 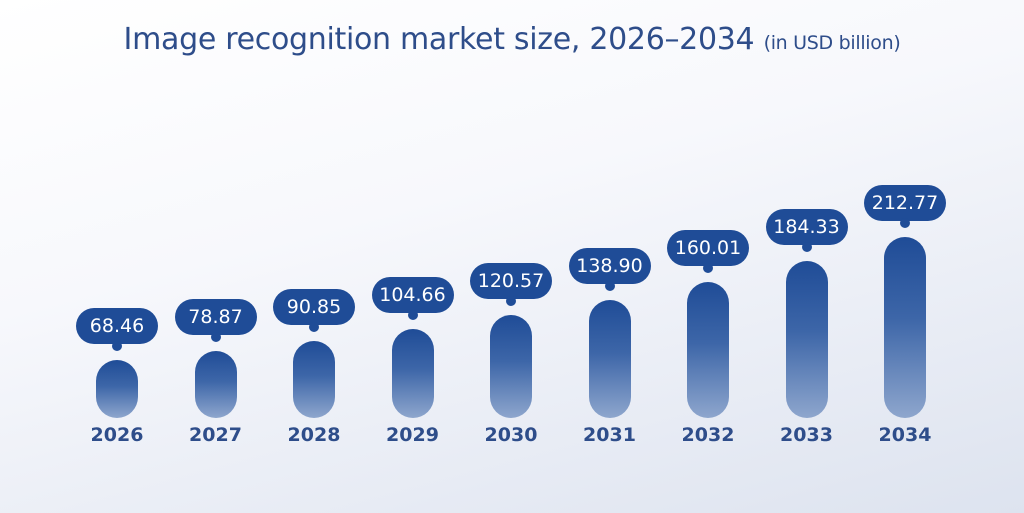 What do you see at coordinates (117, 435) in the screenshot?
I see `year-label: 2026` at bounding box center [117, 435].